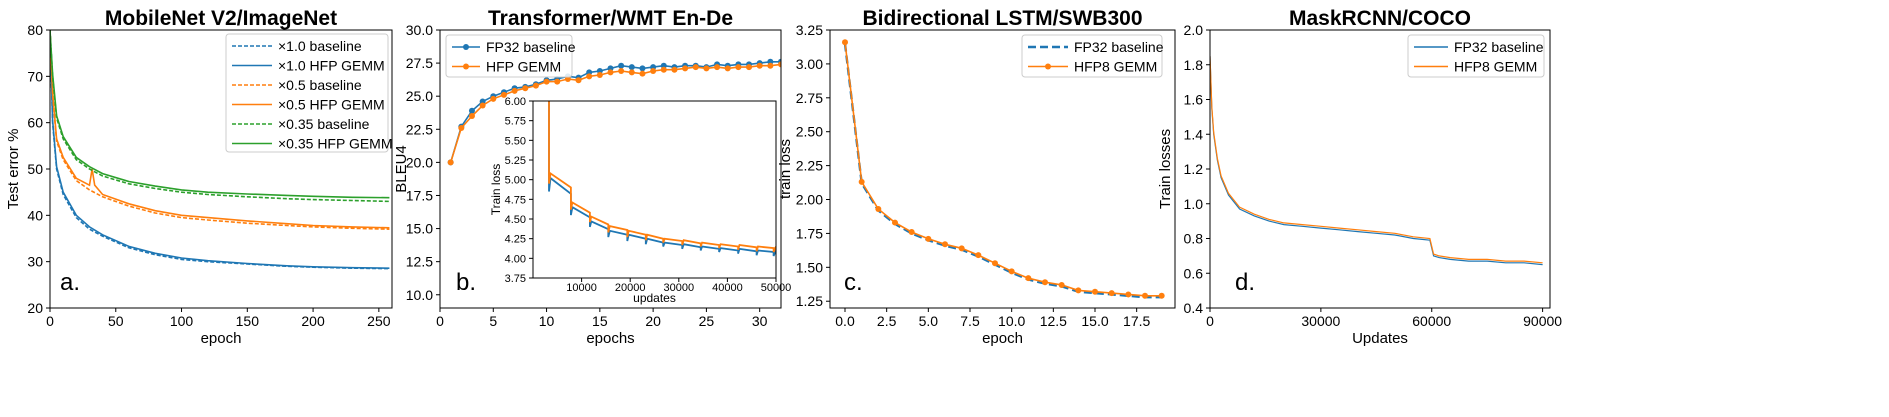 The image size is (1889, 417). I want to click on x-tick-label: 200, so click(313, 321).